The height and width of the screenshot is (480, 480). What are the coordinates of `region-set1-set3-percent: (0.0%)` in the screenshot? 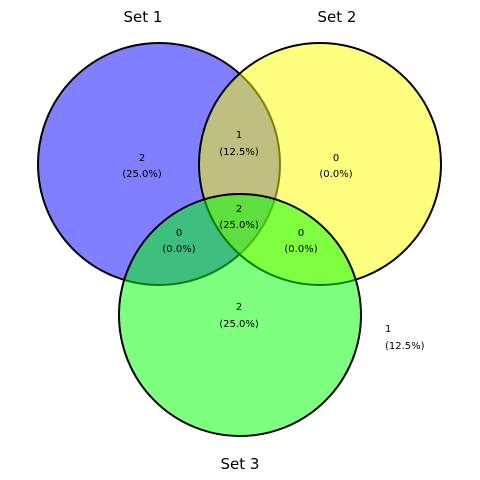 It's located at (178, 249).